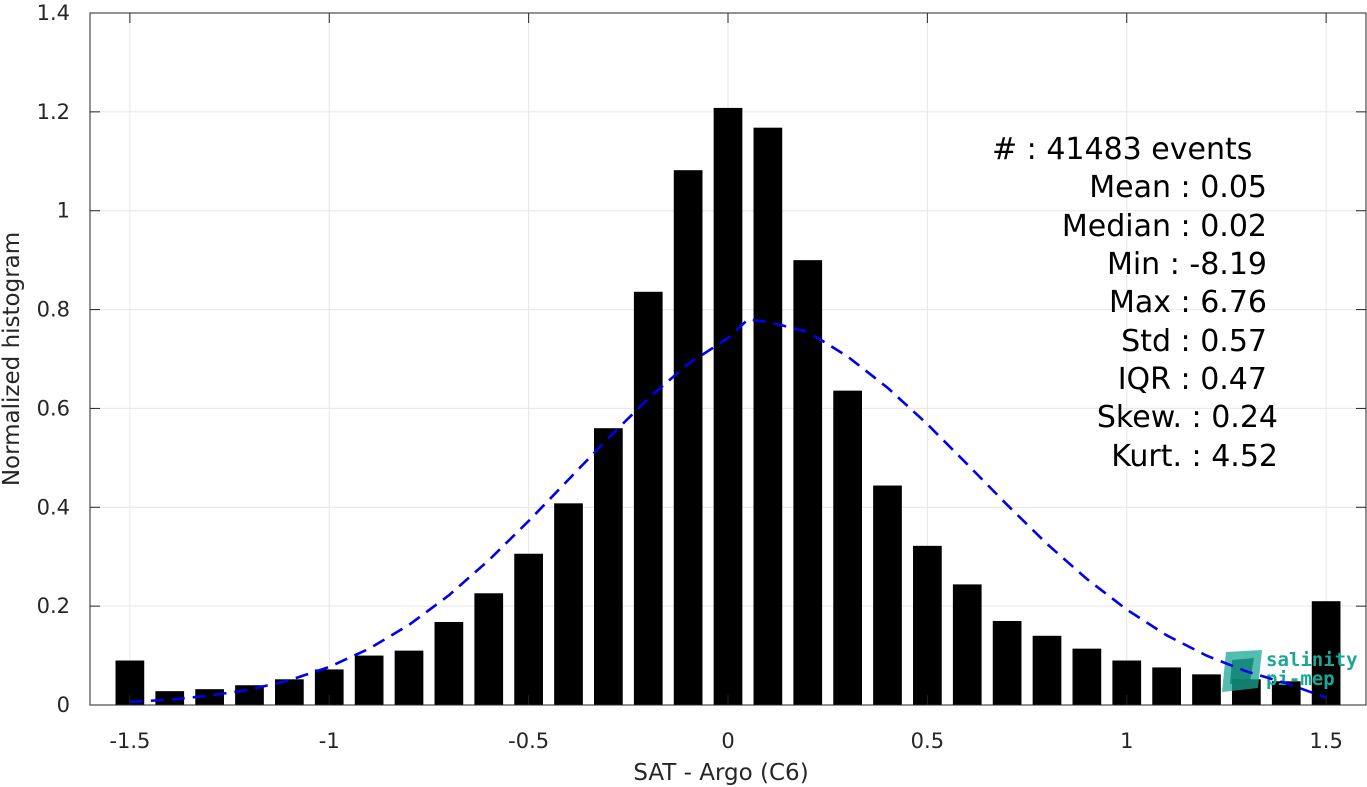 Image resolution: width=1367 pixels, height=787 pixels. What do you see at coordinates (63, 211) in the screenshot?
I see `y-tick-label: 1` at bounding box center [63, 211].